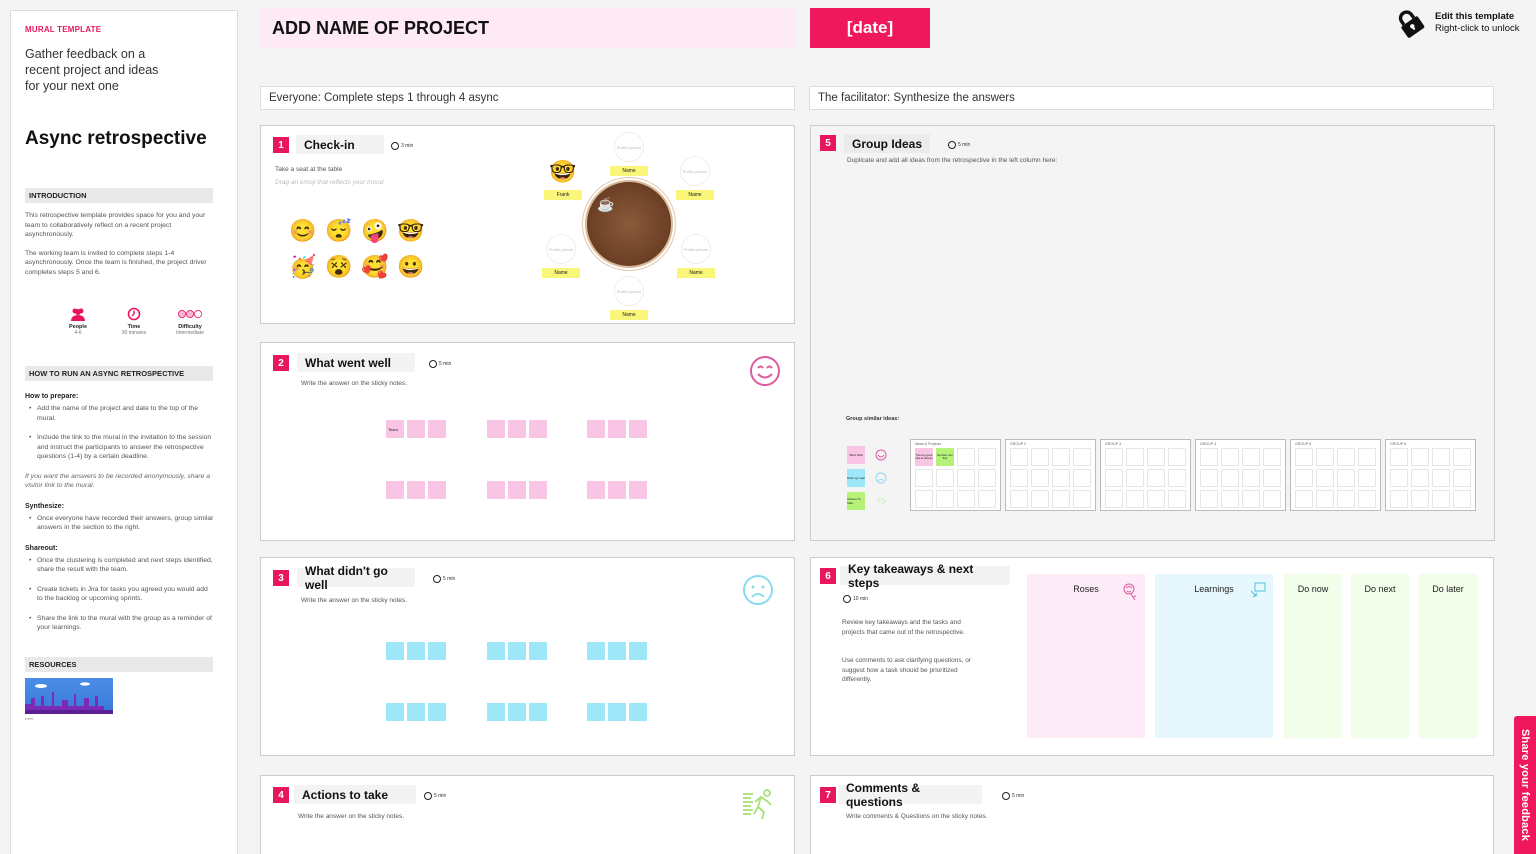 This screenshot has height=854, width=1536. Describe the element at coordinates (1457, 23) in the screenshot. I see `unlock-template-hint: Edit this template Right-click to unlock` at that location.